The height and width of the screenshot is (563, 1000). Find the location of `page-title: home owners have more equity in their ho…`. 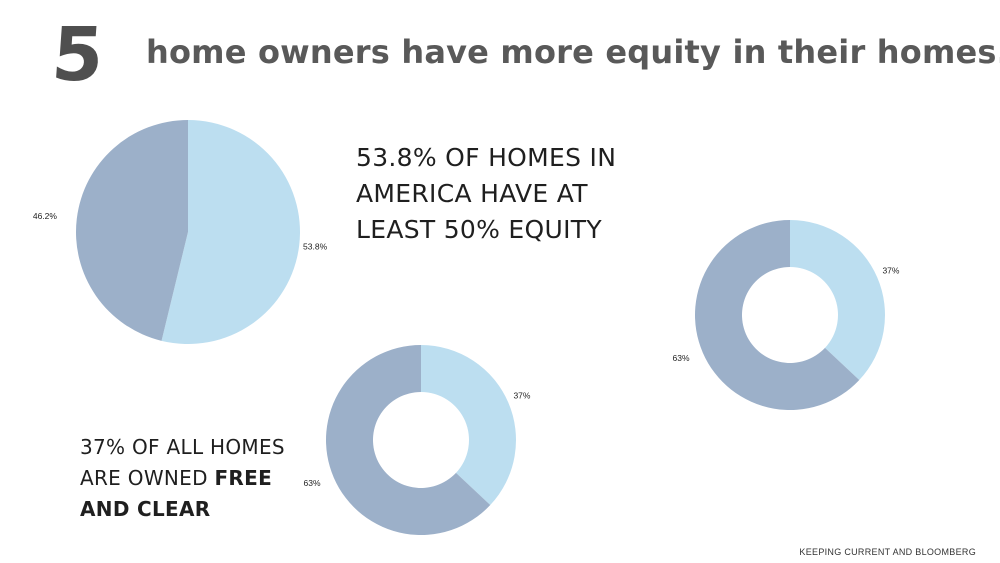

page-title: home owners have more equity in their ho… is located at coordinates (573, 52).